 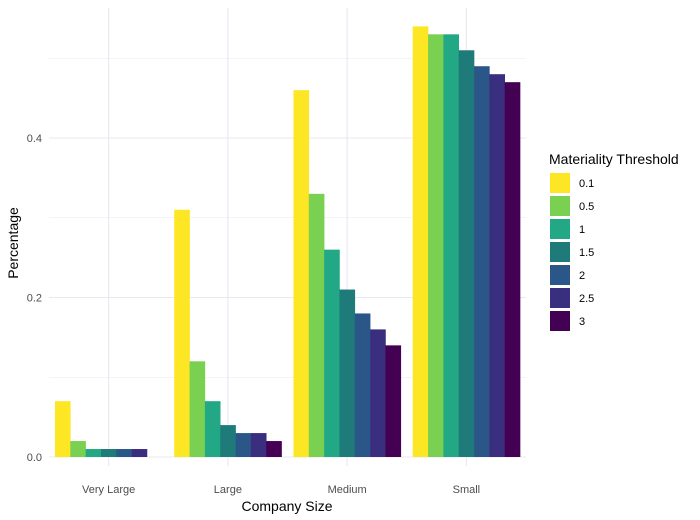 I want to click on y-axis-ticks: 0.0 0.2 0.4, so click(x=34, y=298).